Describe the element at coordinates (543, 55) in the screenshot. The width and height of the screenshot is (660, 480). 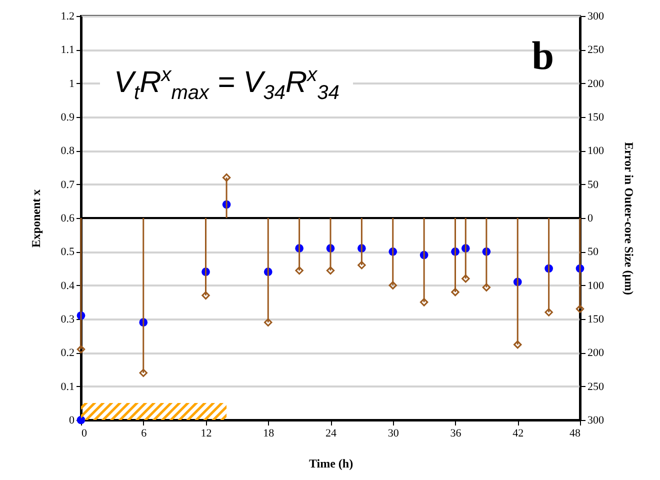
I see `annotation: b` at that location.